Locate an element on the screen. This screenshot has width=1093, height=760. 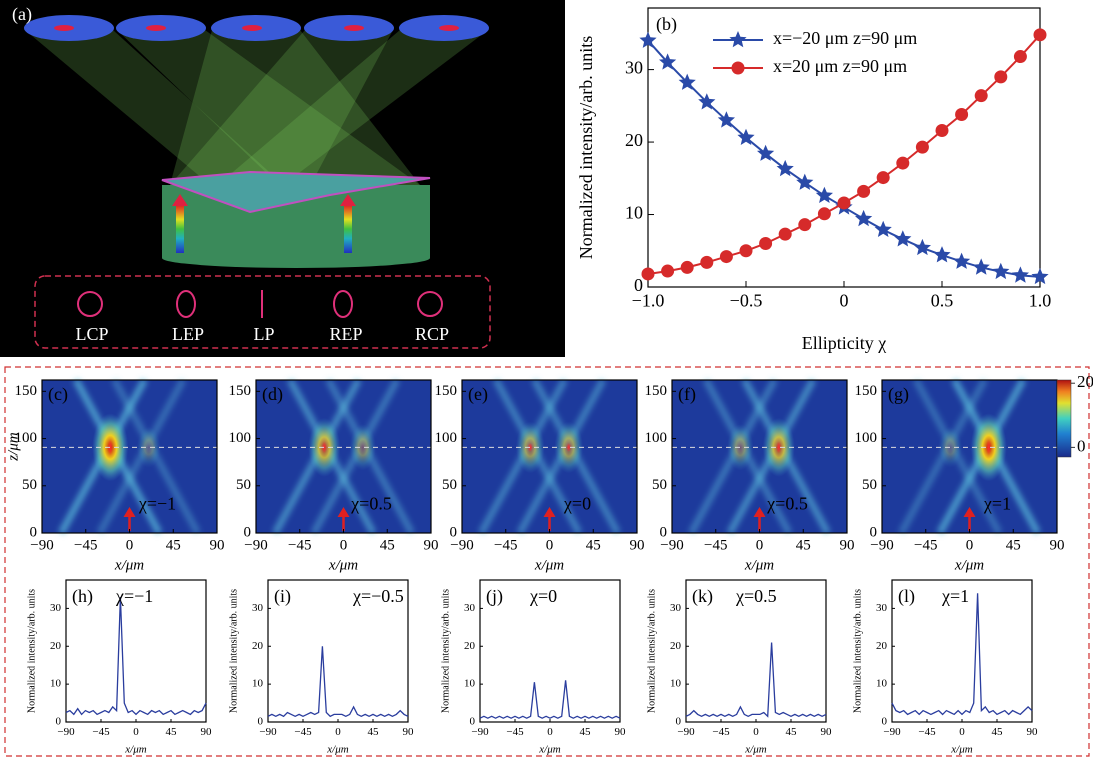
panel-label: (i) is located at coordinates (282, 596).